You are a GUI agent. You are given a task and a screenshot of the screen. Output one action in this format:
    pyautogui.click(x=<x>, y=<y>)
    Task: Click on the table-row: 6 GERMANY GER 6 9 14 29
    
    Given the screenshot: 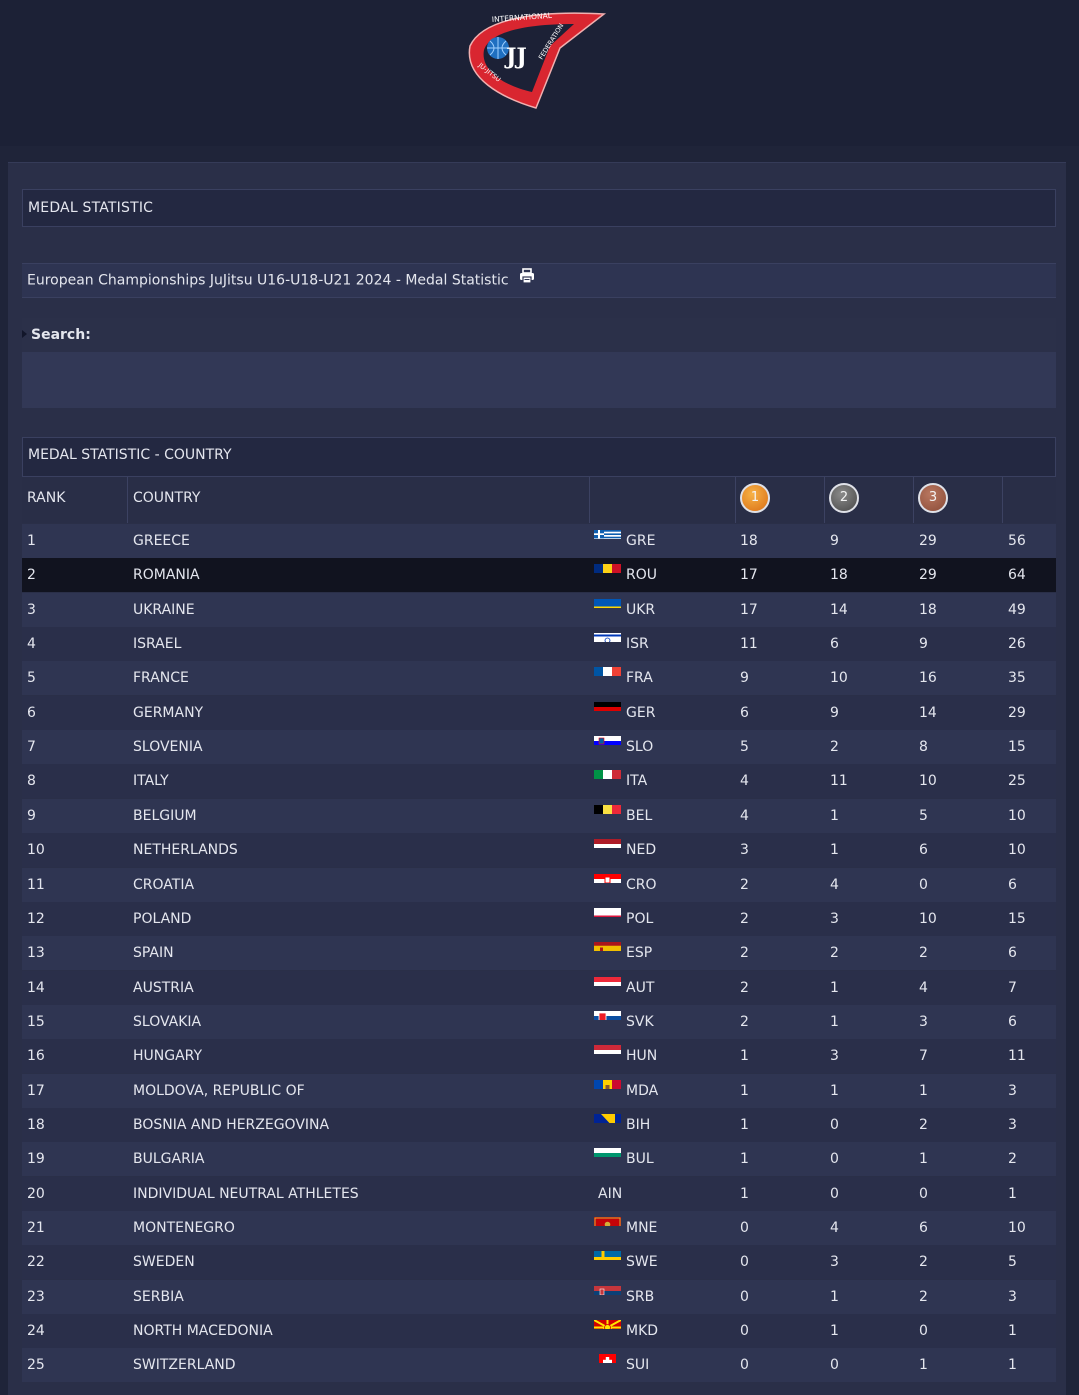 What is the action you would take?
    pyautogui.click(x=539, y=712)
    